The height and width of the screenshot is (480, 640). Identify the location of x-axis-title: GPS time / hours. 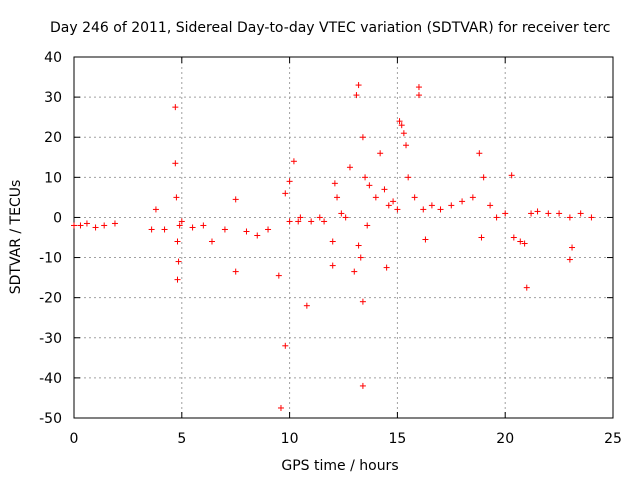
(339, 466).